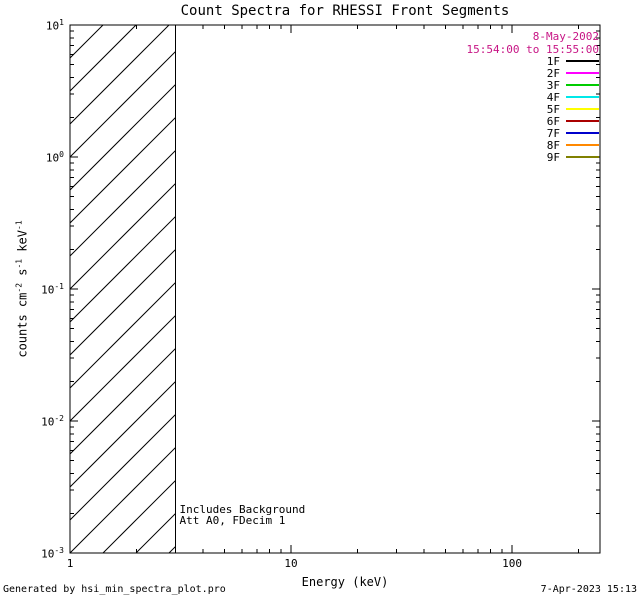  I want to click on legend-entry: 5F, so click(572, 109).